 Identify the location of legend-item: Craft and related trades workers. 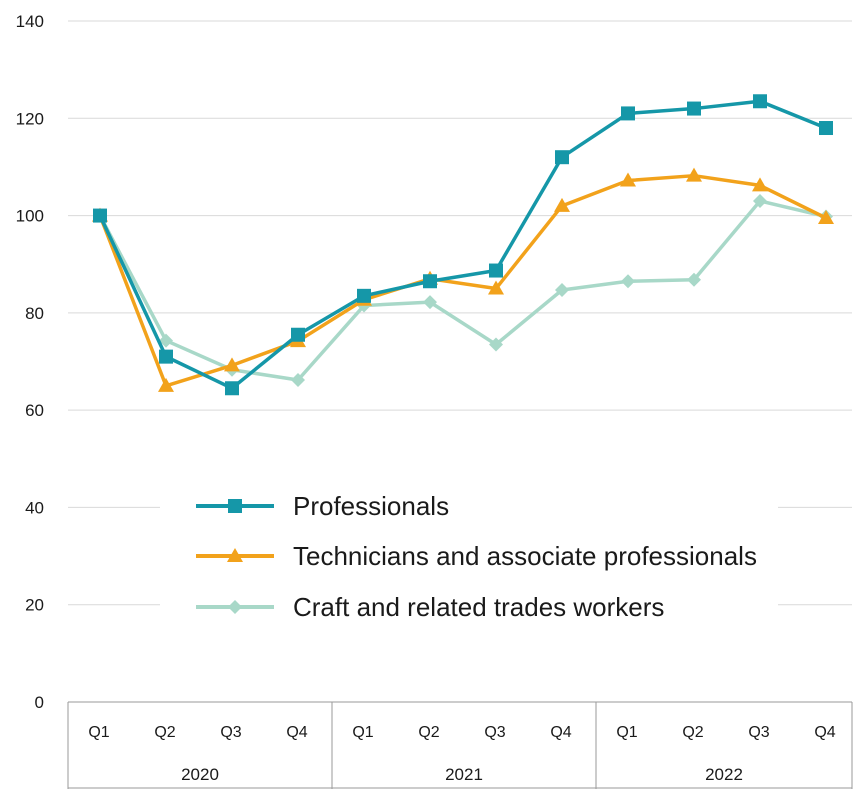
(430, 607).